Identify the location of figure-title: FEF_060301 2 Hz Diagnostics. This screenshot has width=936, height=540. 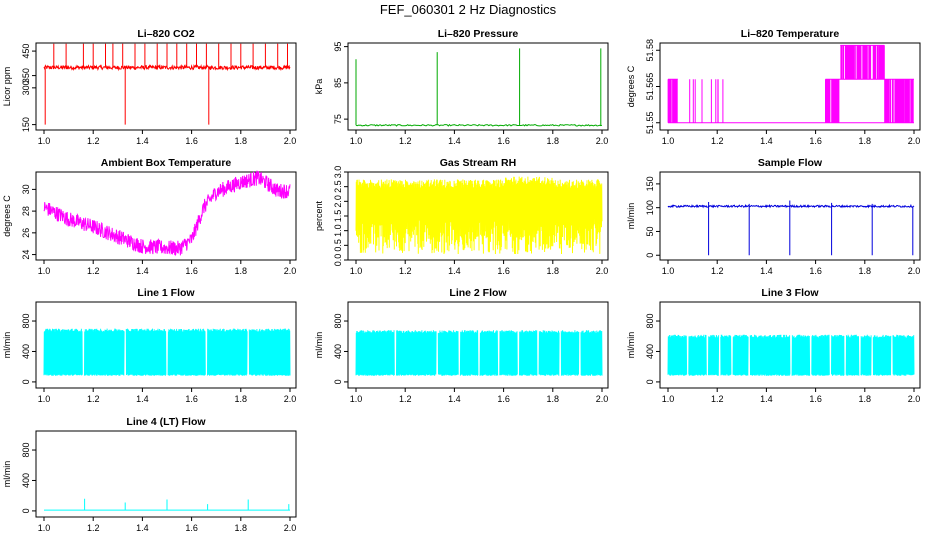
(468, 9).